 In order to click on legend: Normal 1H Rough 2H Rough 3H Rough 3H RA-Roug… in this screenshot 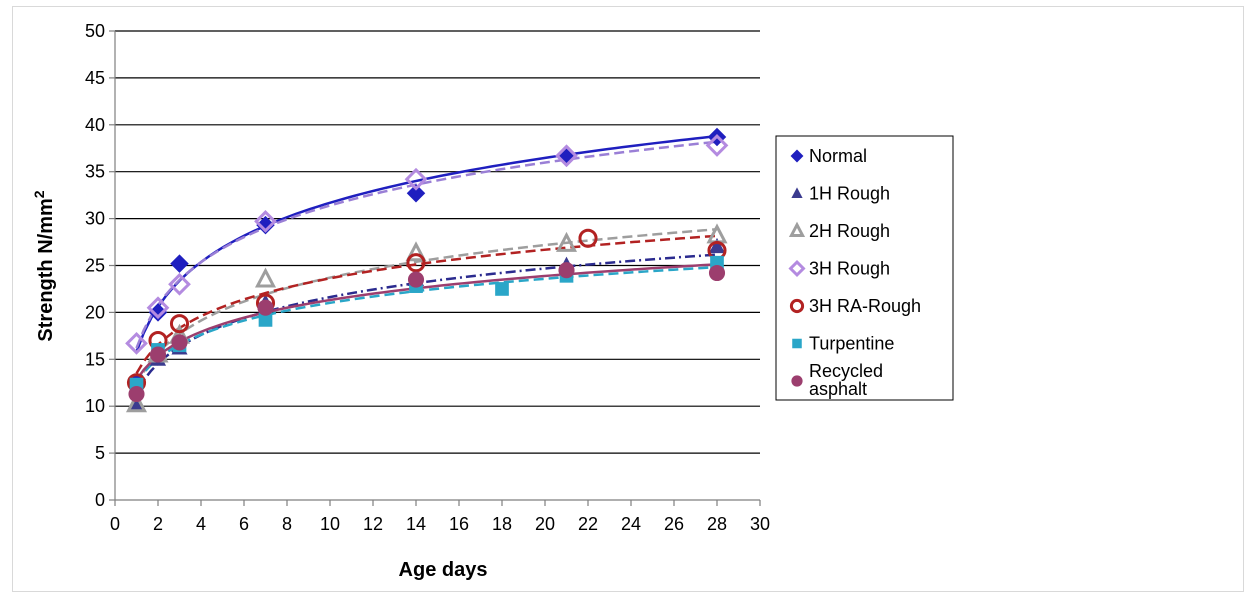, I will do `click(864, 268)`.